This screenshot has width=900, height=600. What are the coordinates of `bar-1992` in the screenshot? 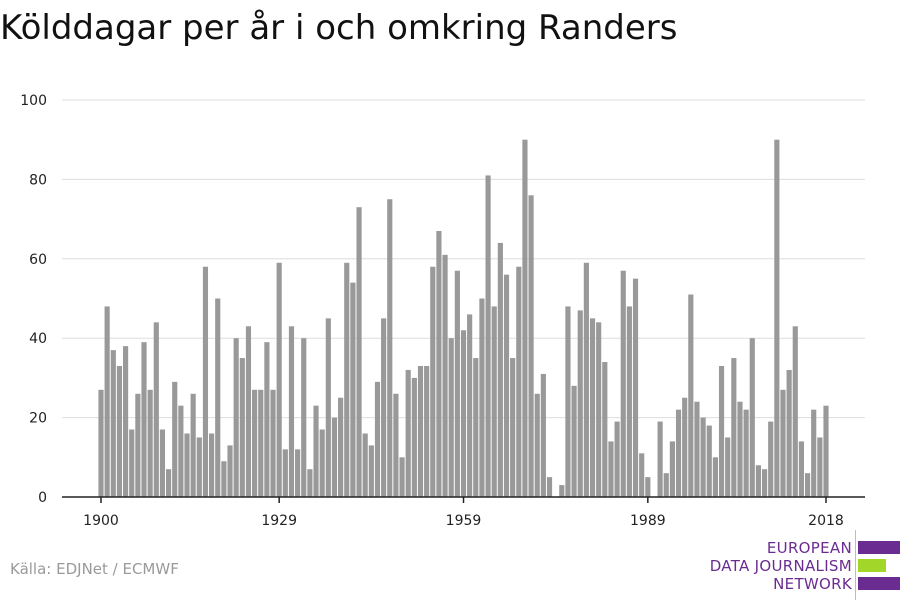 It's located at (666, 485).